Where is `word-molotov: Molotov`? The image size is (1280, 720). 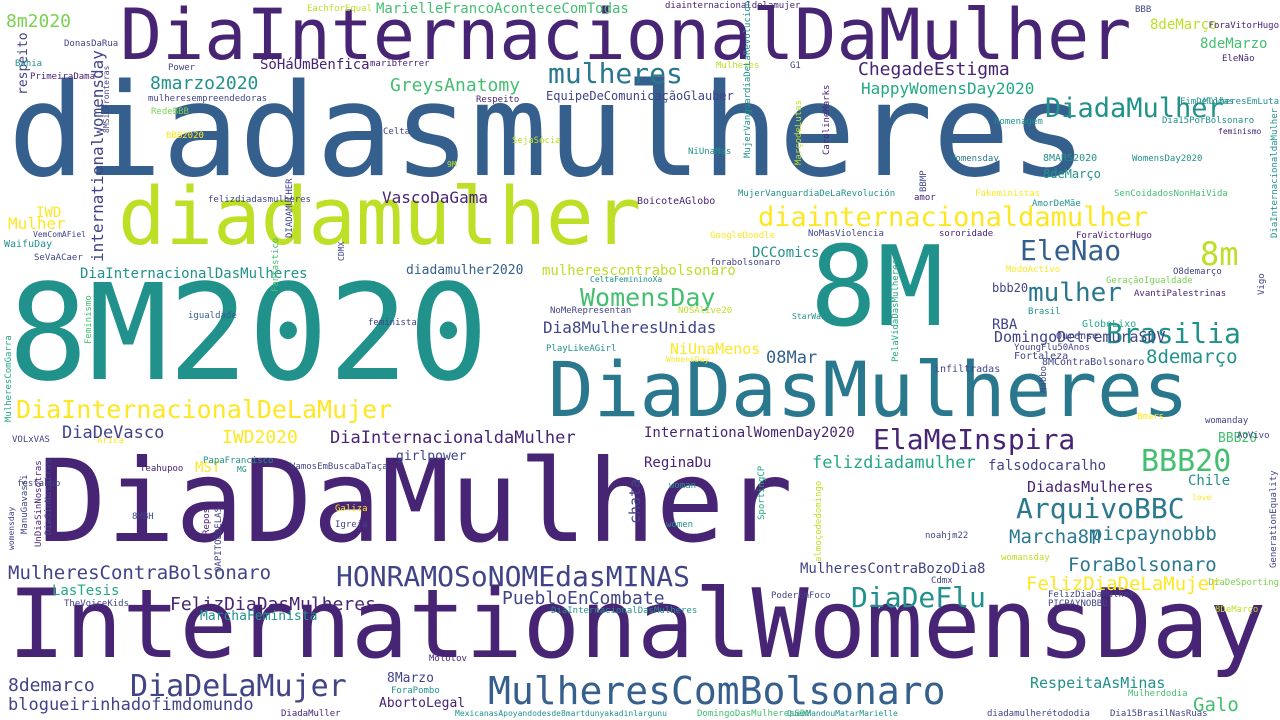 word-molotov: Molotov is located at coordinates (448, 659).